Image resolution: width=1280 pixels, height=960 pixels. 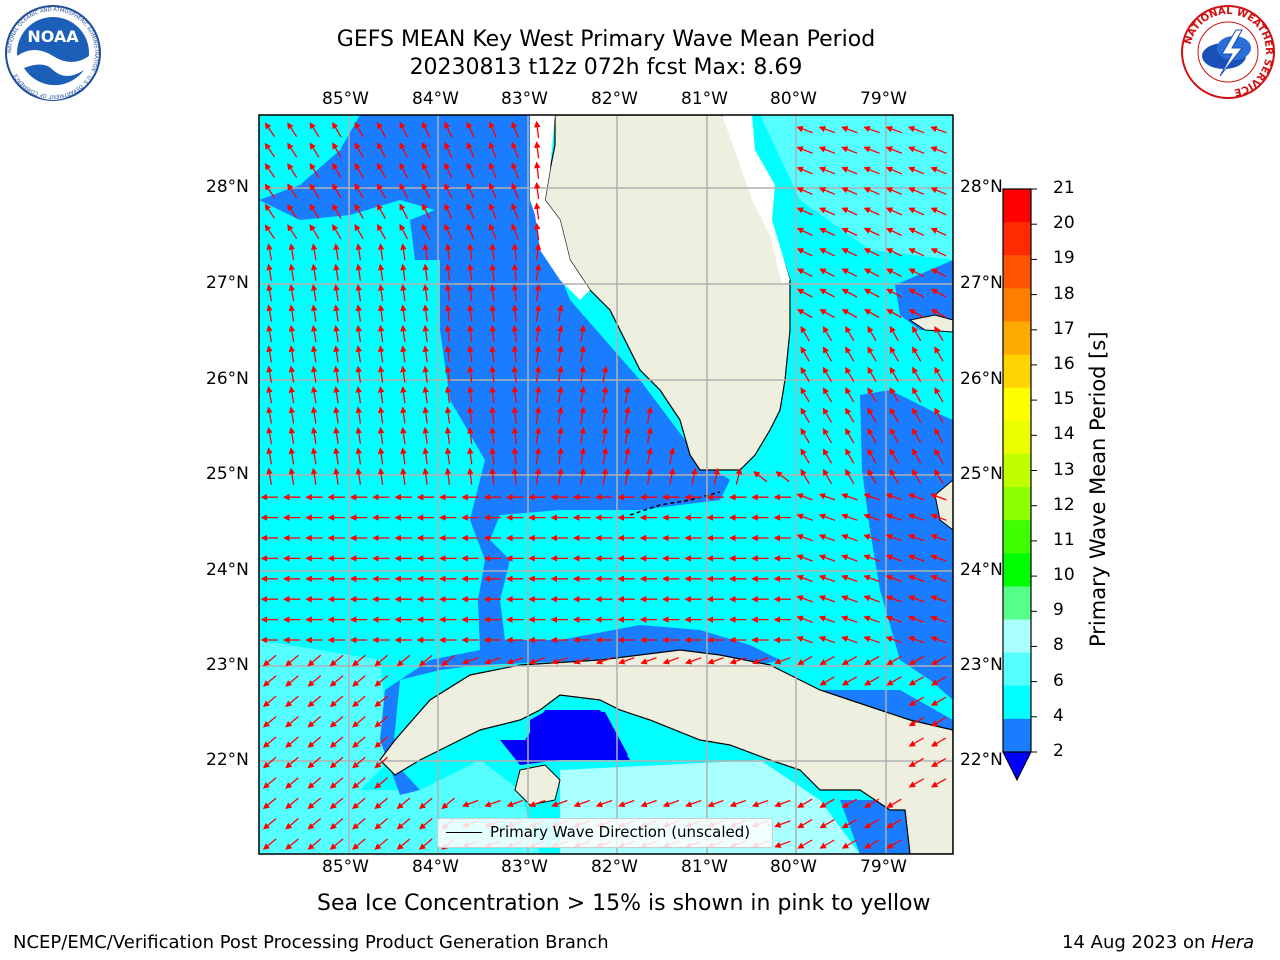 I want to click on lon-label-top: 80°W, so click(x=793, y=99).